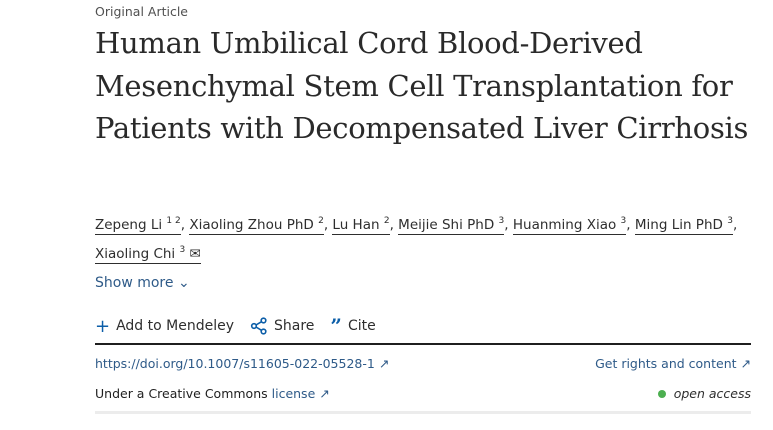 This screenshot has height=430, width=773. What do you see at coordinates (446, 225) in the screenshot?
I see `author-name: Meijie Shi PhD` at bounding box center [446, 225].